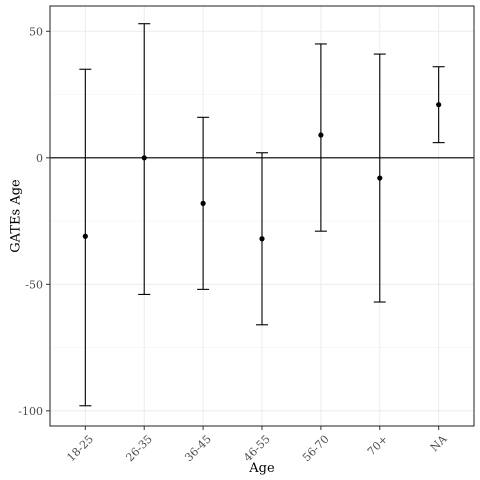 This screenshot has height=480, width=480. I want to click on y-tick-label: 50, so click(36, 31).